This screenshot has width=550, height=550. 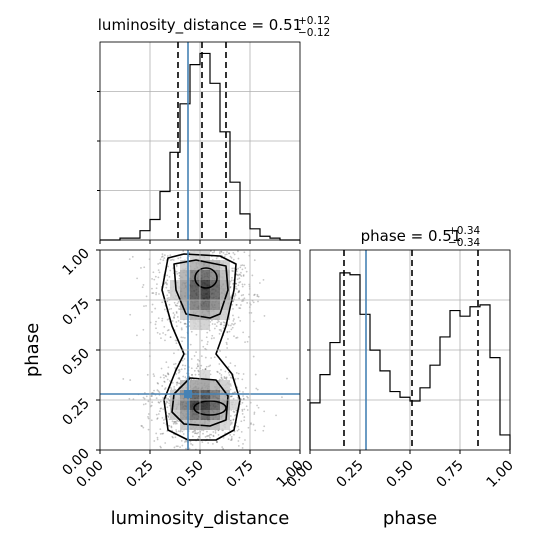 What do you see at coordinates (75, 362) in the screenshot?
I see `y-tick-label: 0.50` at bounding box center [75, 362].